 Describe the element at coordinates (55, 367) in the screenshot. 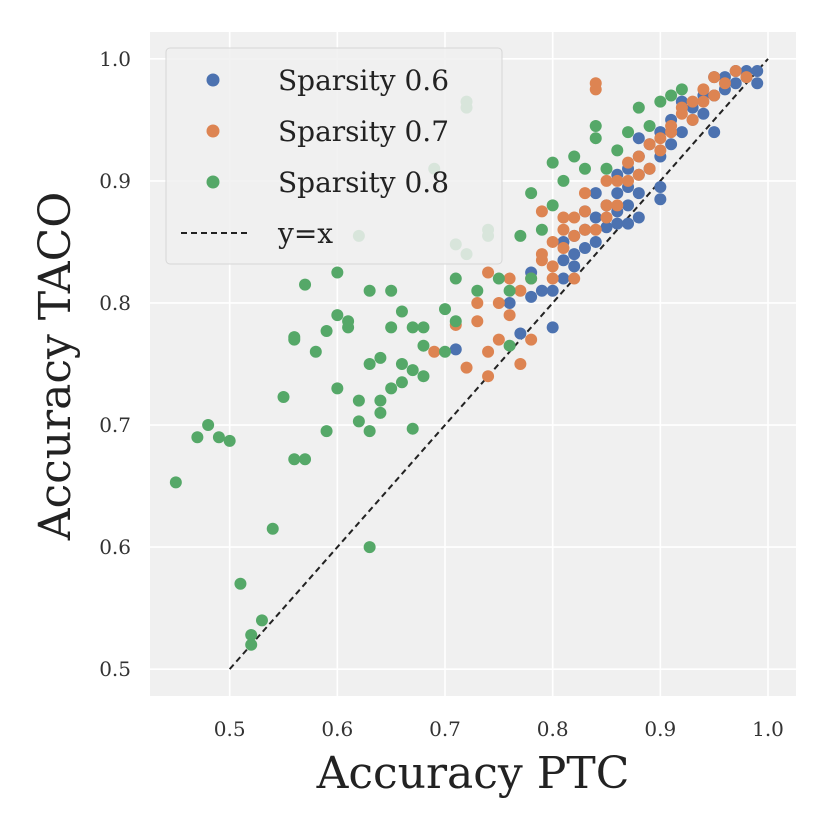

I see `y-axis-label: Accuracy TACO` at that location.